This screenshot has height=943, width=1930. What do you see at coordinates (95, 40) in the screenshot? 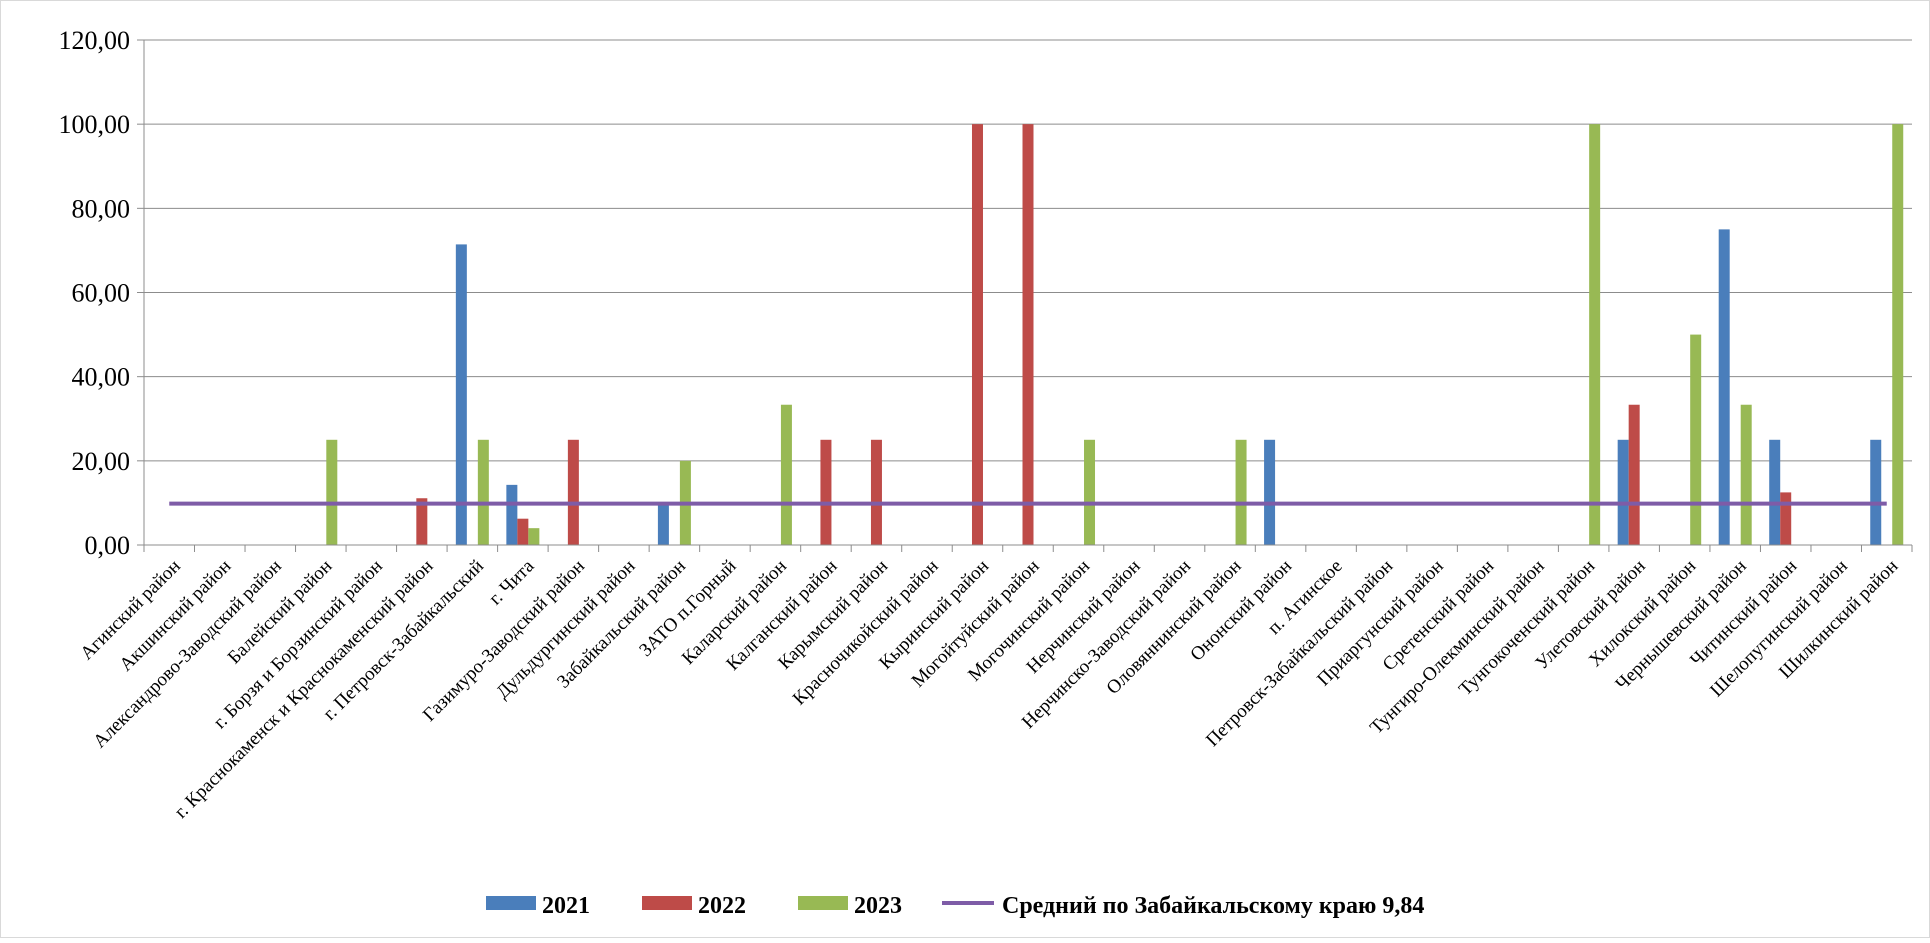
I see `y-tick-label: 120,00` at bounding box center [95, 40].